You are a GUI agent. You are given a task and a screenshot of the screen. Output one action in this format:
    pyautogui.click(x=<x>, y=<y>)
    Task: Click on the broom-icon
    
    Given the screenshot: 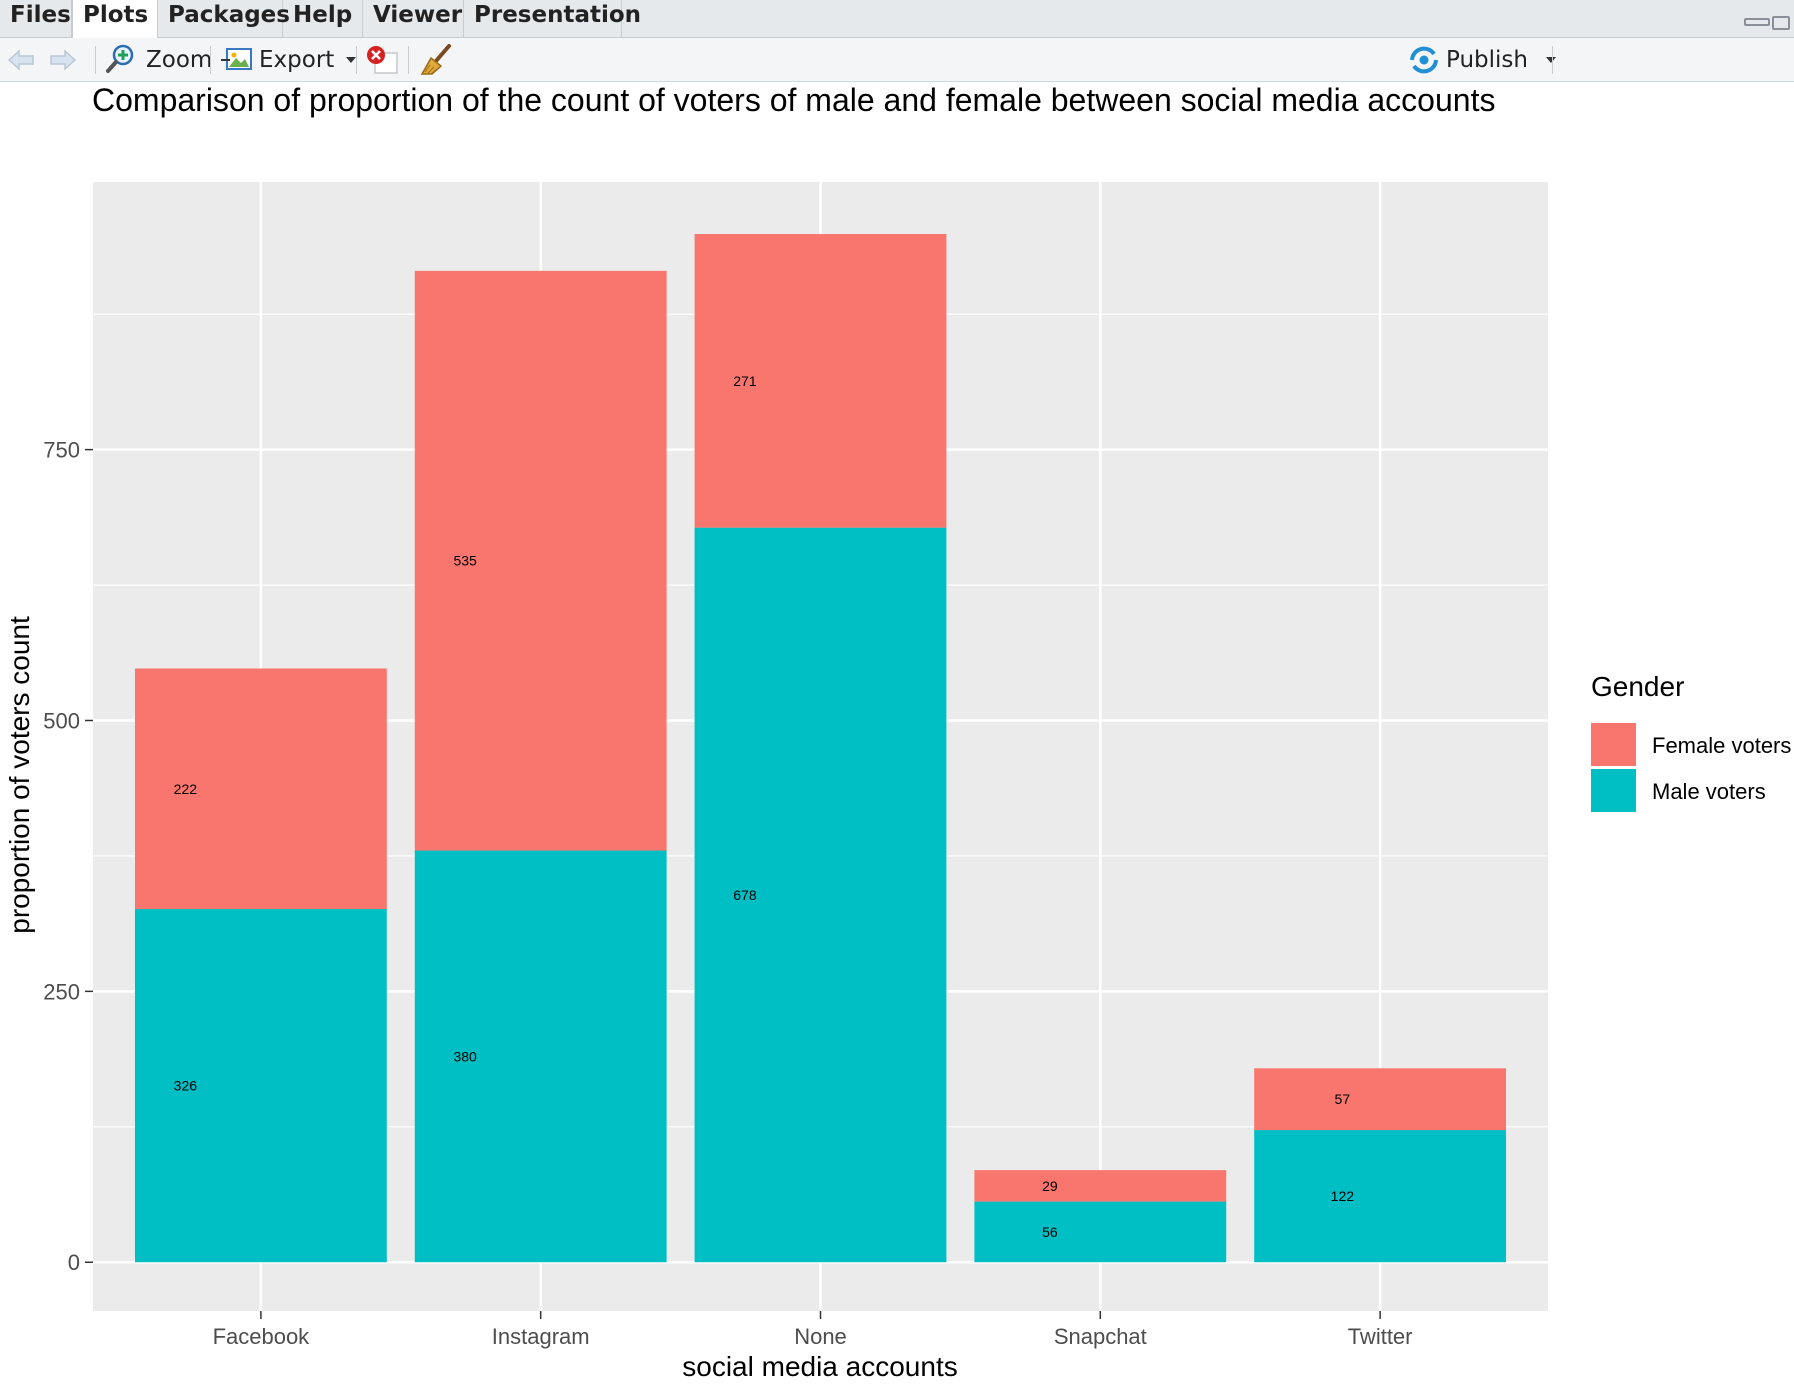 What is the action you would take?
    pyautogui.click(x=435, y=59)
    